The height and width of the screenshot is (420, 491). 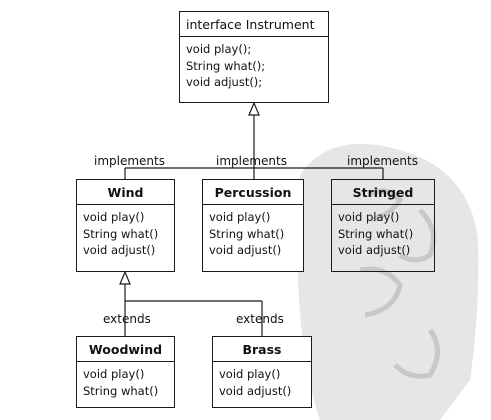 I want to click on brass-method: void play(), so click(x=250, y=374).